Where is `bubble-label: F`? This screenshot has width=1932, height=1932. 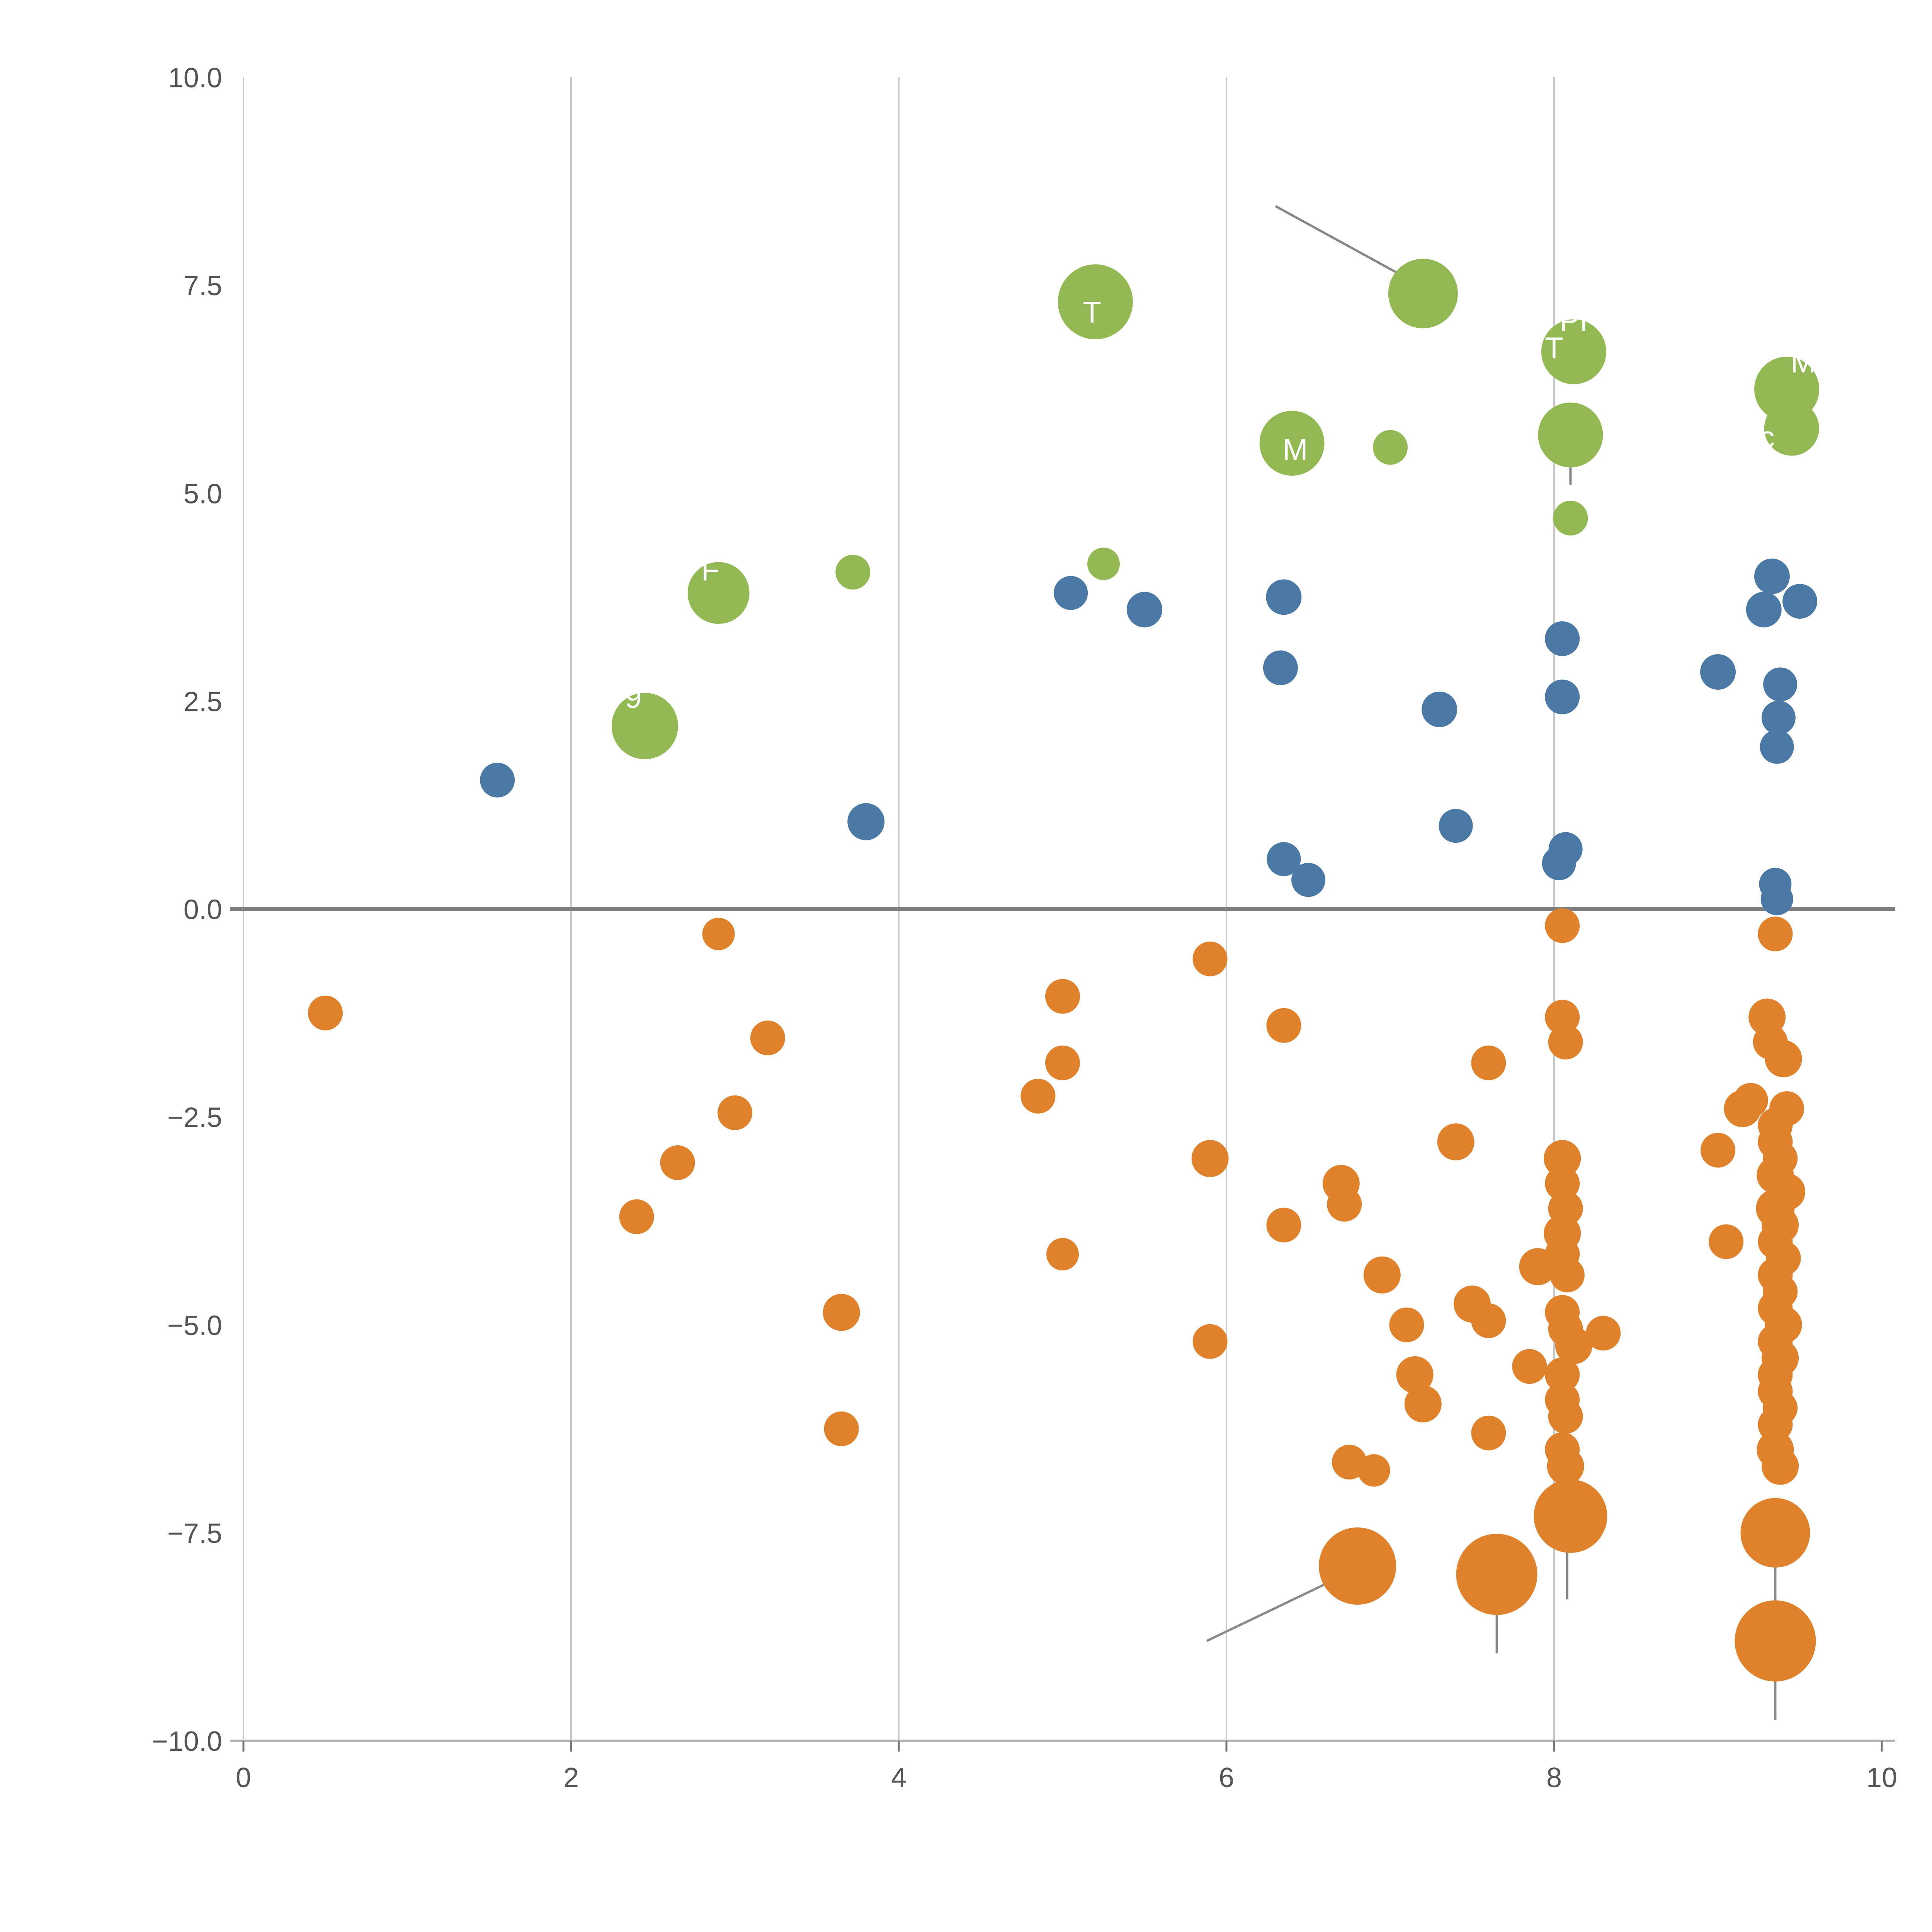 bubble-label: F is located at coordinates (710, 570).